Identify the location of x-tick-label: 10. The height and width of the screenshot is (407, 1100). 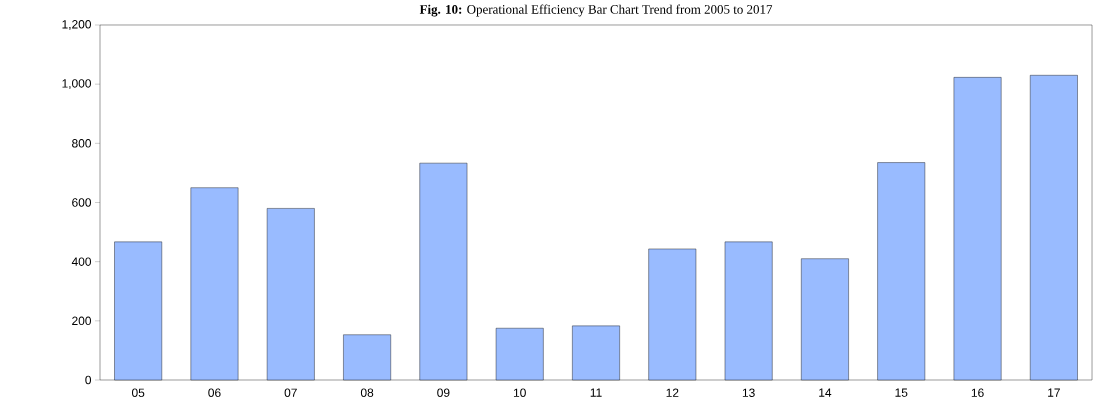
(519, 392).